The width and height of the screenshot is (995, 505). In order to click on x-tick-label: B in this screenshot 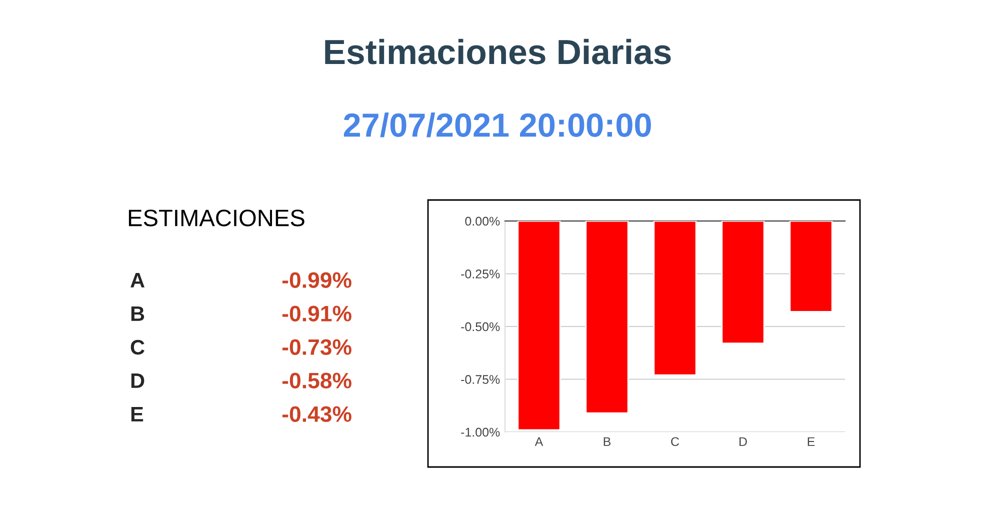, I will do `click(607, 441)`.